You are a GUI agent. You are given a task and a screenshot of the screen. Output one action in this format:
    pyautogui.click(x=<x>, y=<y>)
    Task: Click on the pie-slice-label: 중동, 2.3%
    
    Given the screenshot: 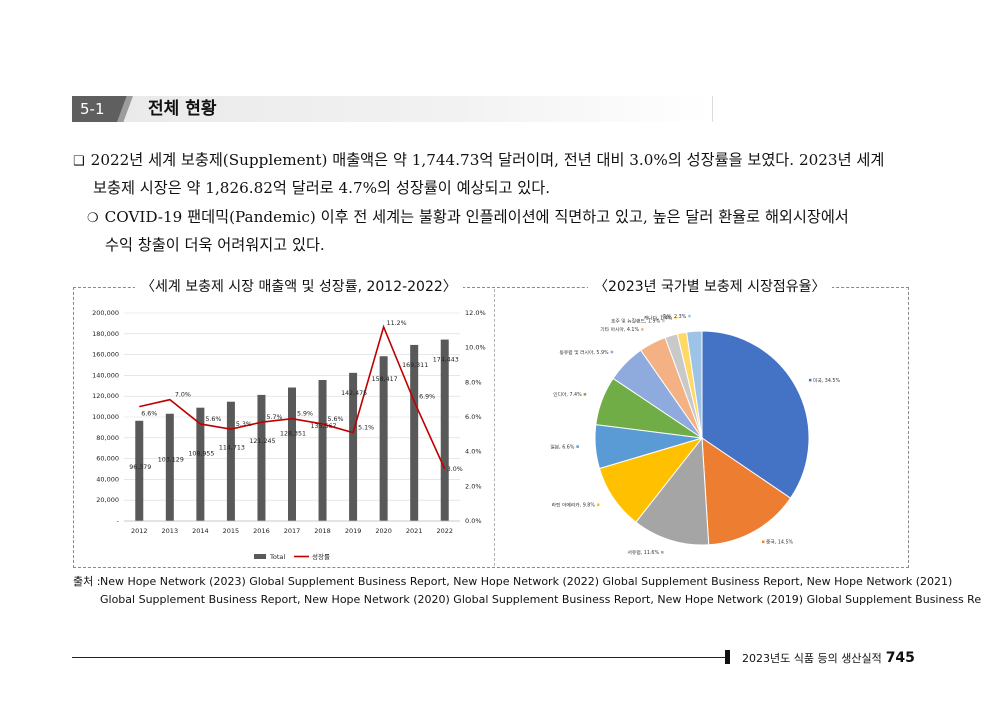 What is the action you would take?
    pyautogui.click(x=674, y=317)
    